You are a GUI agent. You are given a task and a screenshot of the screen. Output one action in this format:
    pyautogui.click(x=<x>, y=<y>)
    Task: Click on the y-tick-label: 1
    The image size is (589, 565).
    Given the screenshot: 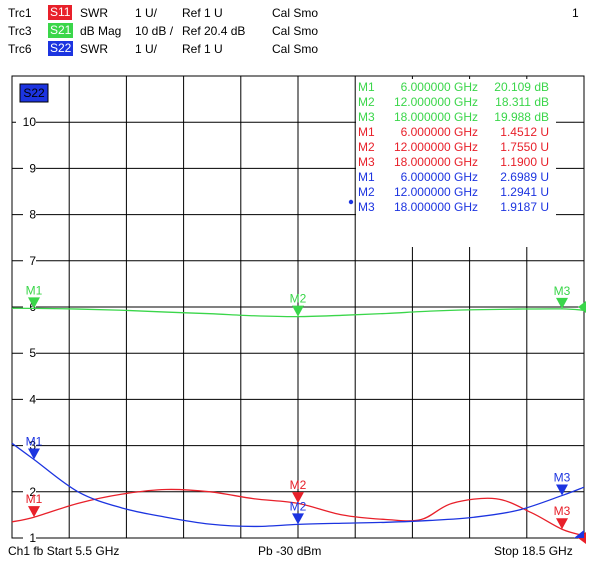 What is the action you would take?
    pyautogui.click(x=32, y=538)
    